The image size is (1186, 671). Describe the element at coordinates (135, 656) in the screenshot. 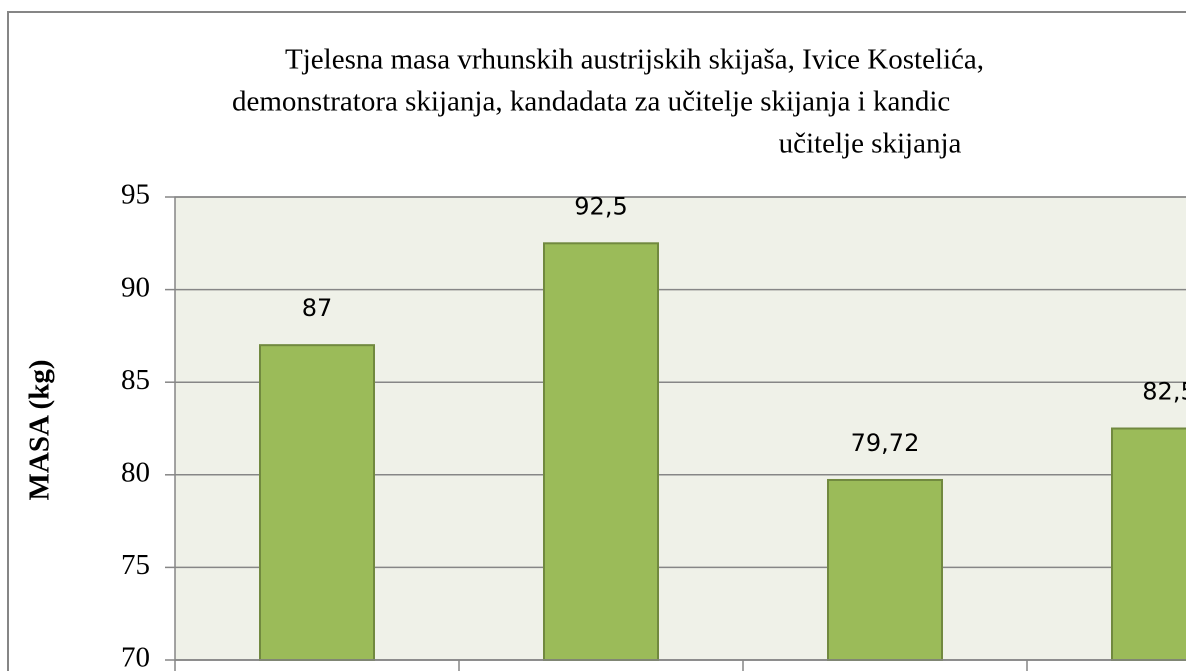

I see `y-tick-label: 70` at that location.